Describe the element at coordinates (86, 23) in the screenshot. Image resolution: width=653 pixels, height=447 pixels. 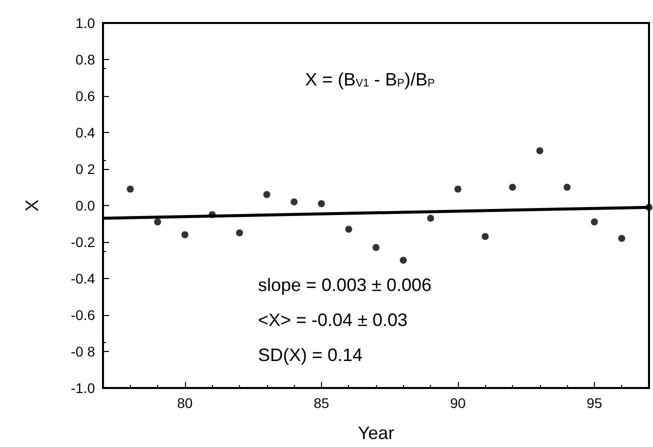
I see `y-tick-label: 1.0` at that location.